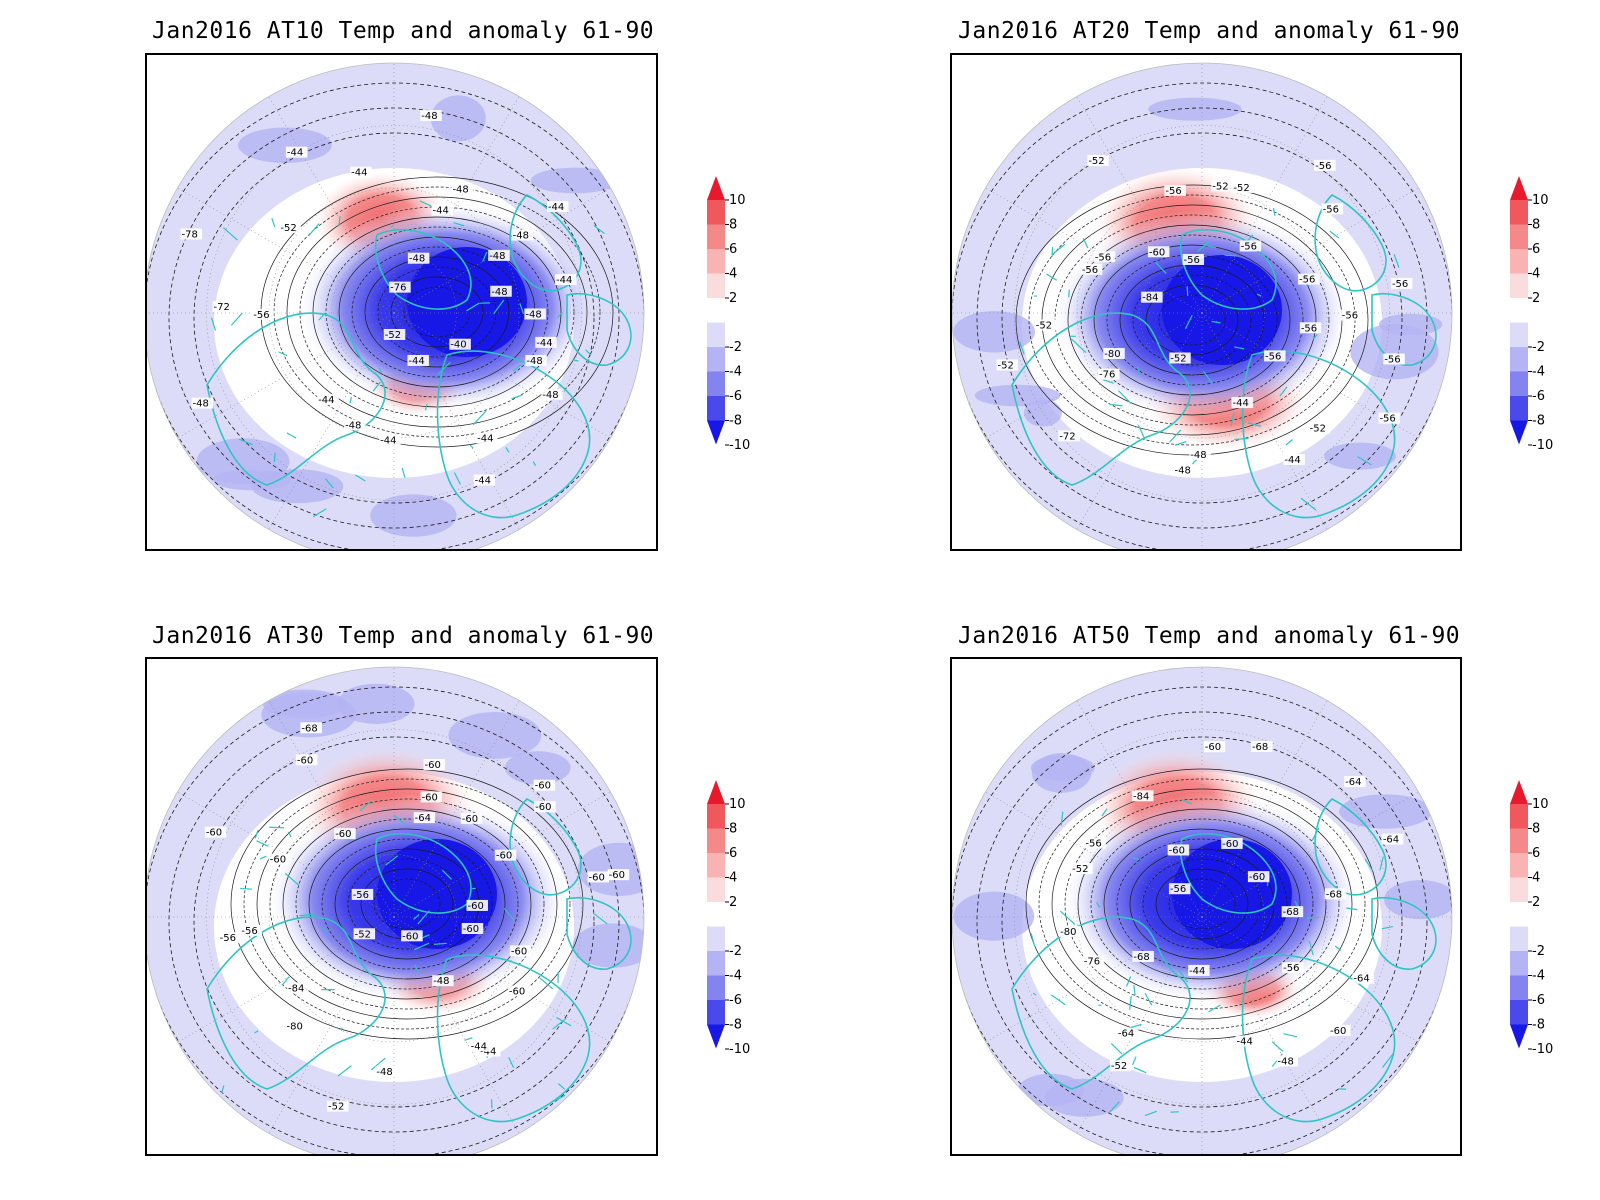  What do you see at coordinates (733, 225) in the screenshot?
I see `colorbar-label: 8` at bounding box center [733, 225].